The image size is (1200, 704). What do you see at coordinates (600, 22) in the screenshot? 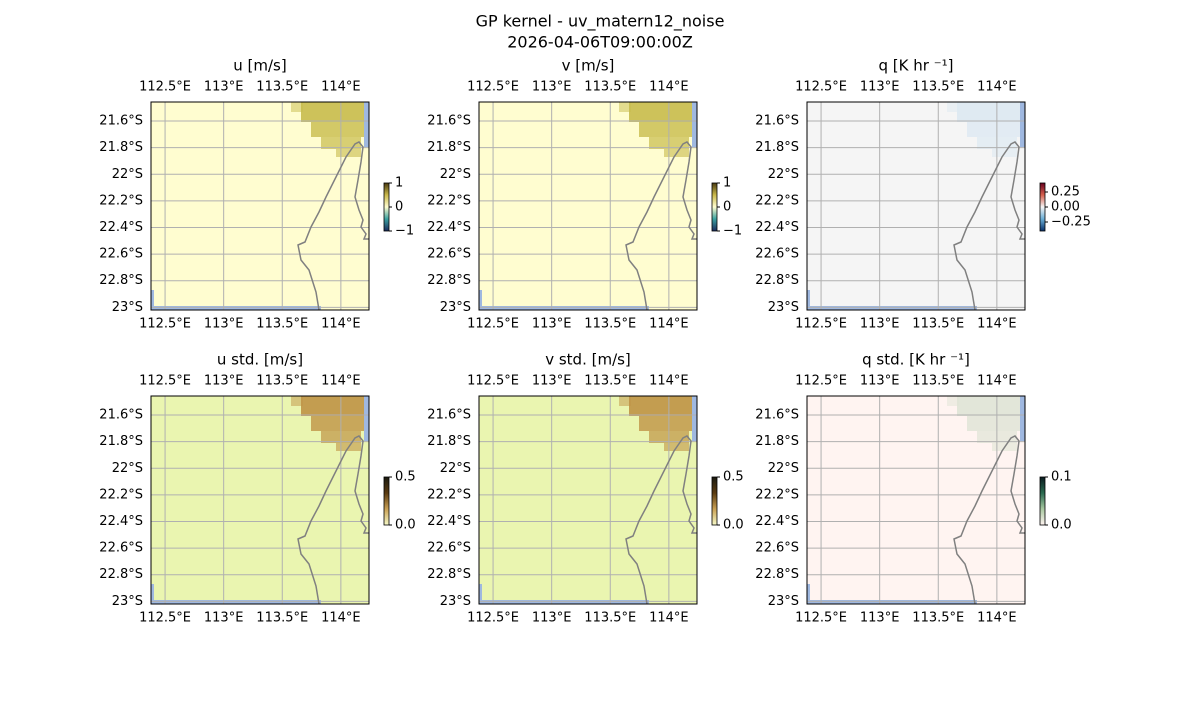
I see `figure-title: GP kernel - uv_matern12_noise` at bounding box center [600, 22].